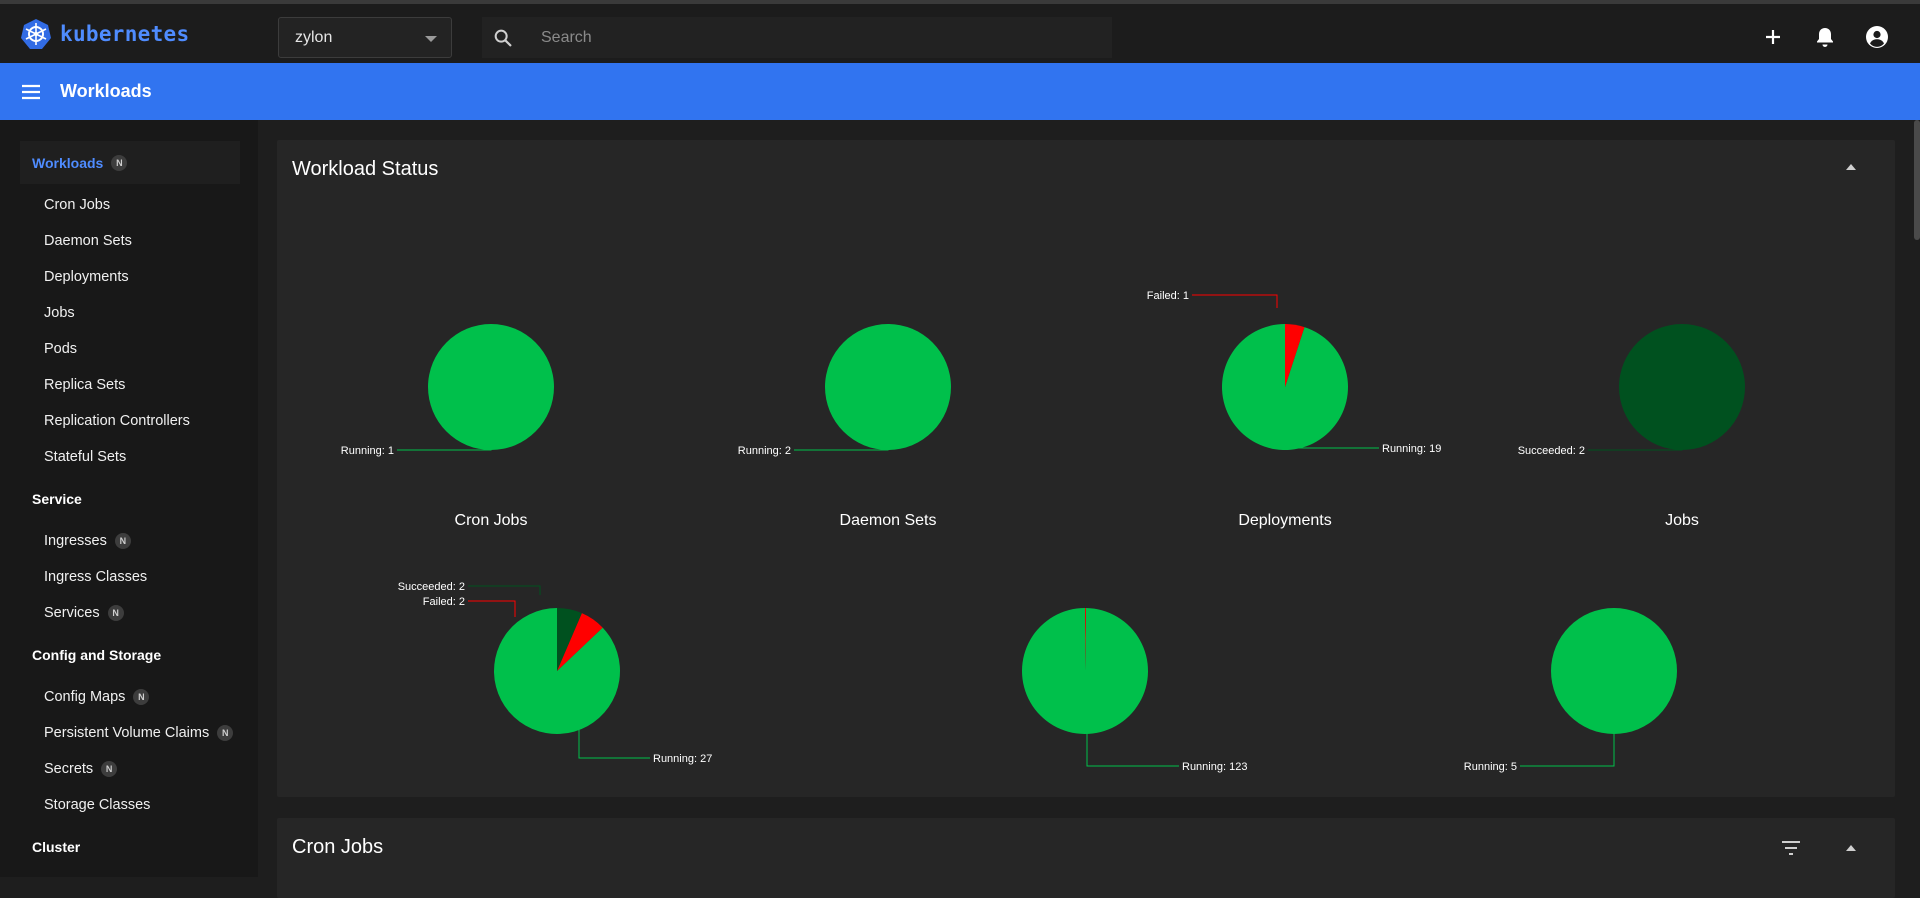  Describe the element at coordinates (97, 805) in the screenshot. I see `sidebar-item-storage-classes: Storage Classes` at that location.